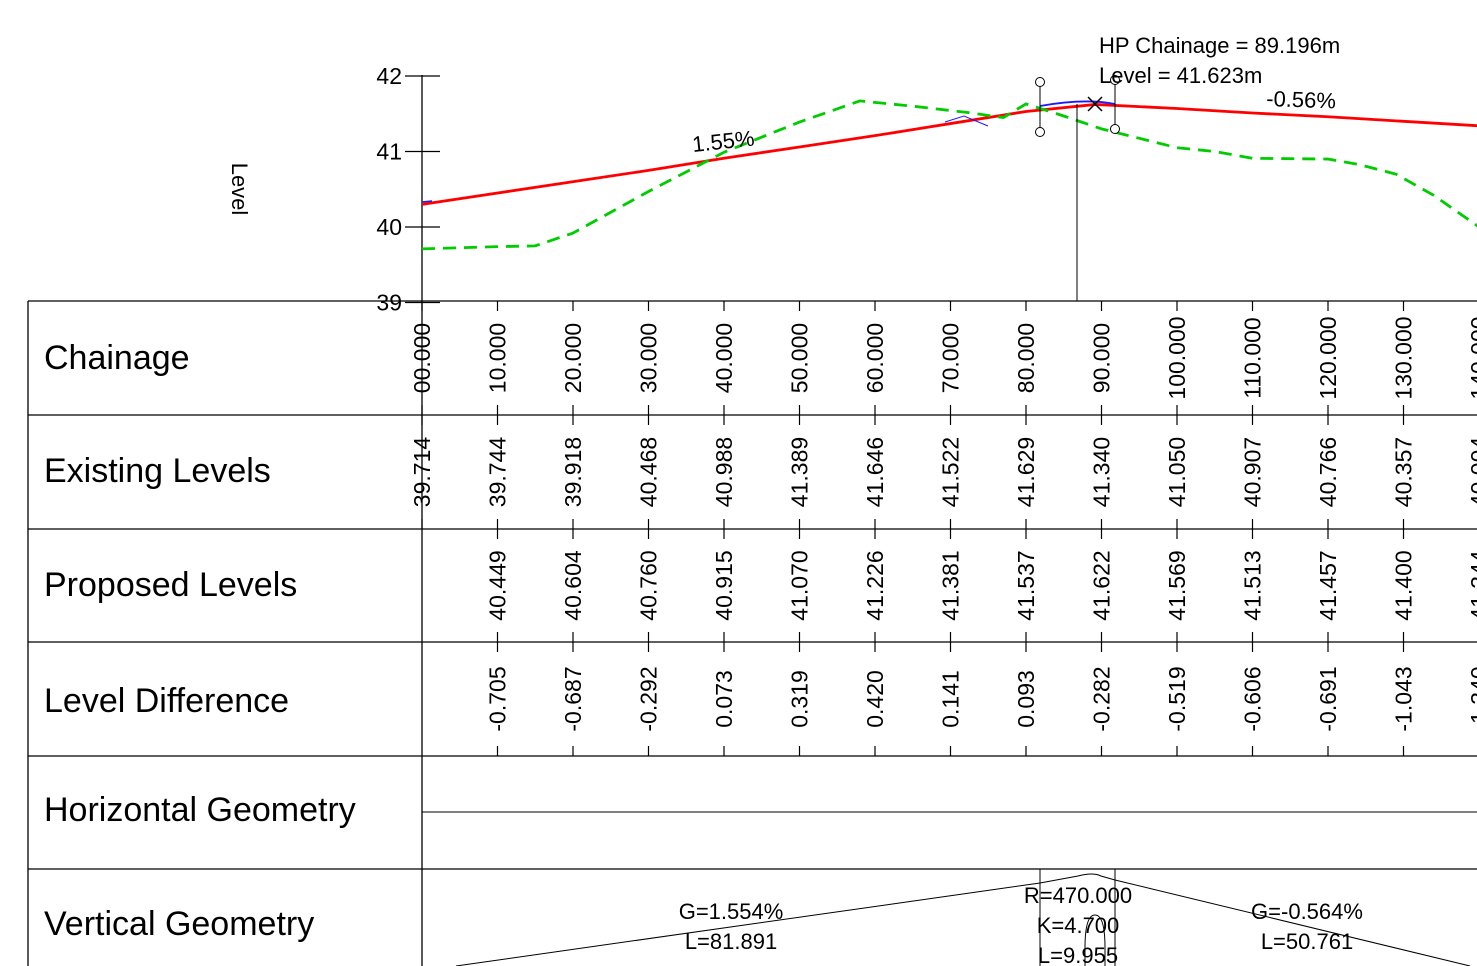 The height and width of the screenshot is (966, 1477). What do you see at coordinates (422, 358) in the screenshot?
I see `chainage-value: 00.000` at bounding box center [422, 358].